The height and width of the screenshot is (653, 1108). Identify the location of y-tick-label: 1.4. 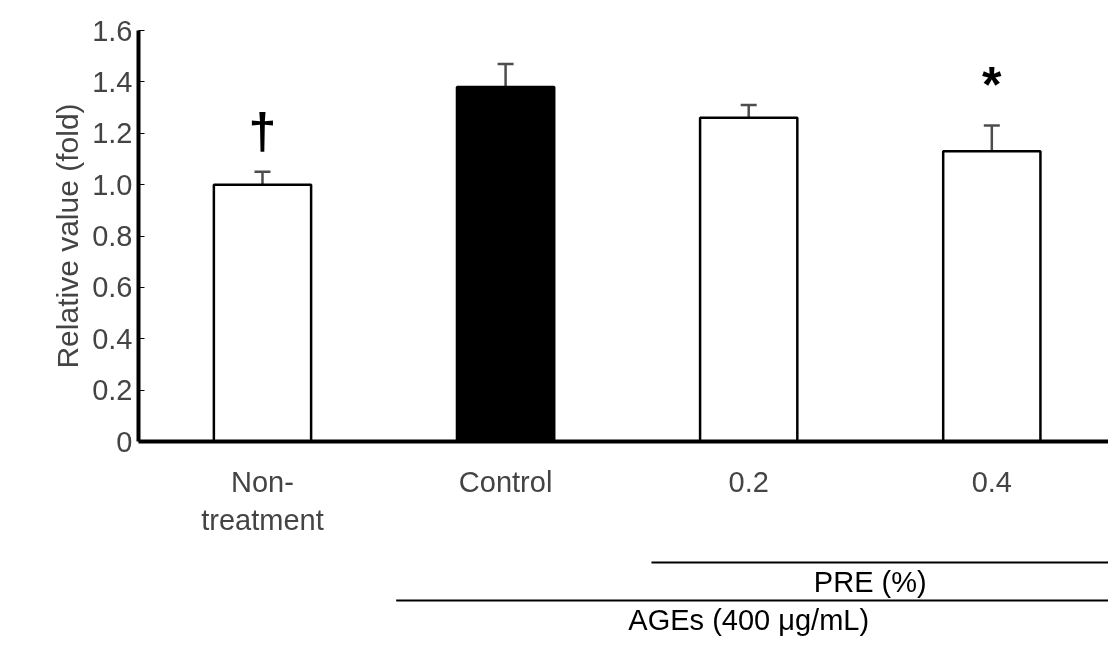
(112, 81).